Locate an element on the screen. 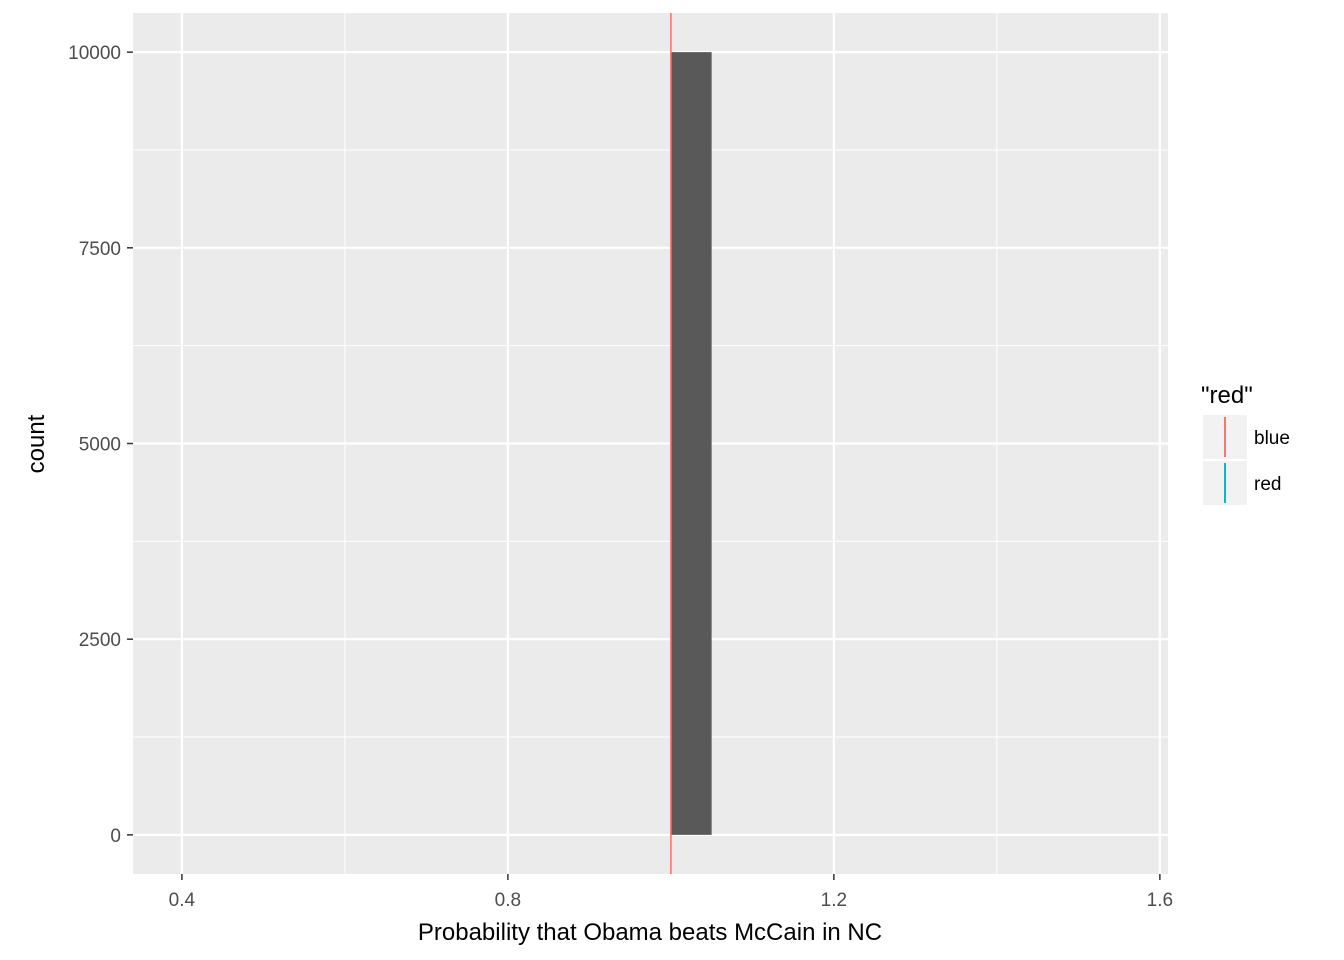 Image resolution: width=1344 pixels, height=960 pixels. x-axis-ticks: 0.4 0.8 1.2 1.6 is located at coordinates (671, 892).